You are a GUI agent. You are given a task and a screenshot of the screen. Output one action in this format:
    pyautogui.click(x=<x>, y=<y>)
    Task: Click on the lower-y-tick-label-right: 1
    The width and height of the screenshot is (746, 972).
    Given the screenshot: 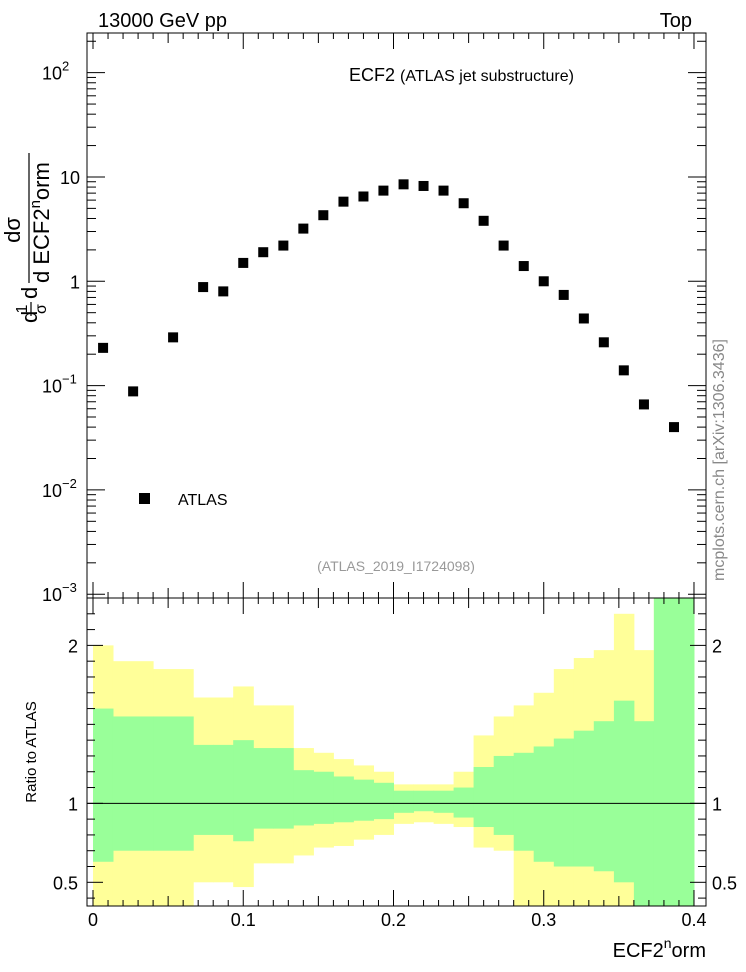 What is the action you would take?
    pyautogui.click(x=717, y=804)
    